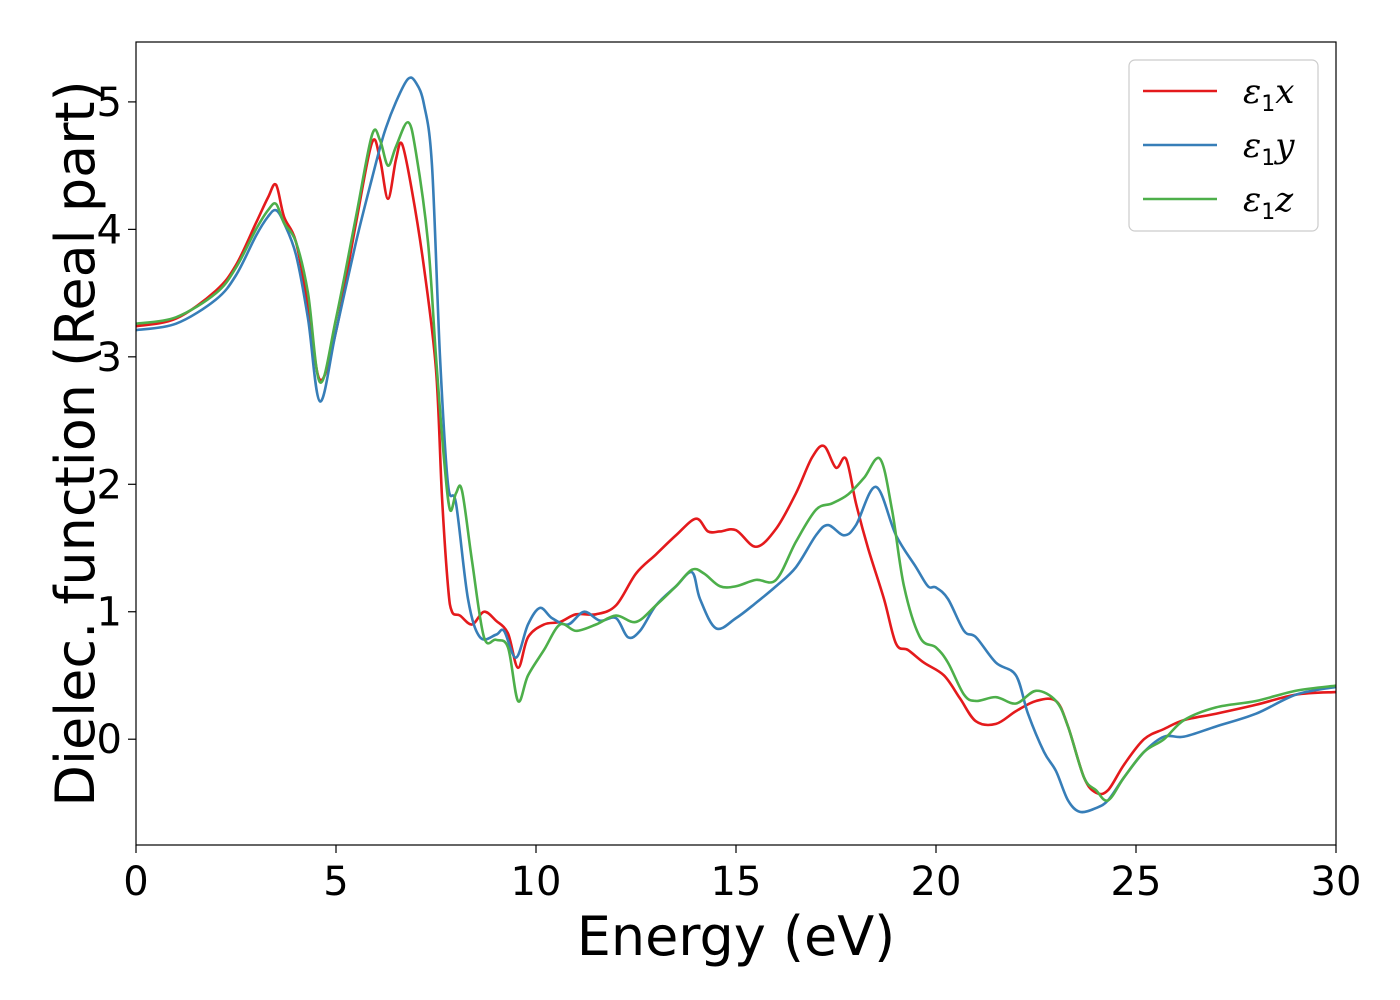 This screenshot has height=1000, width=1400. Describe the element at coordinates (109, 358) in the screenshot. I see `y-tick-label: 3` at that location.